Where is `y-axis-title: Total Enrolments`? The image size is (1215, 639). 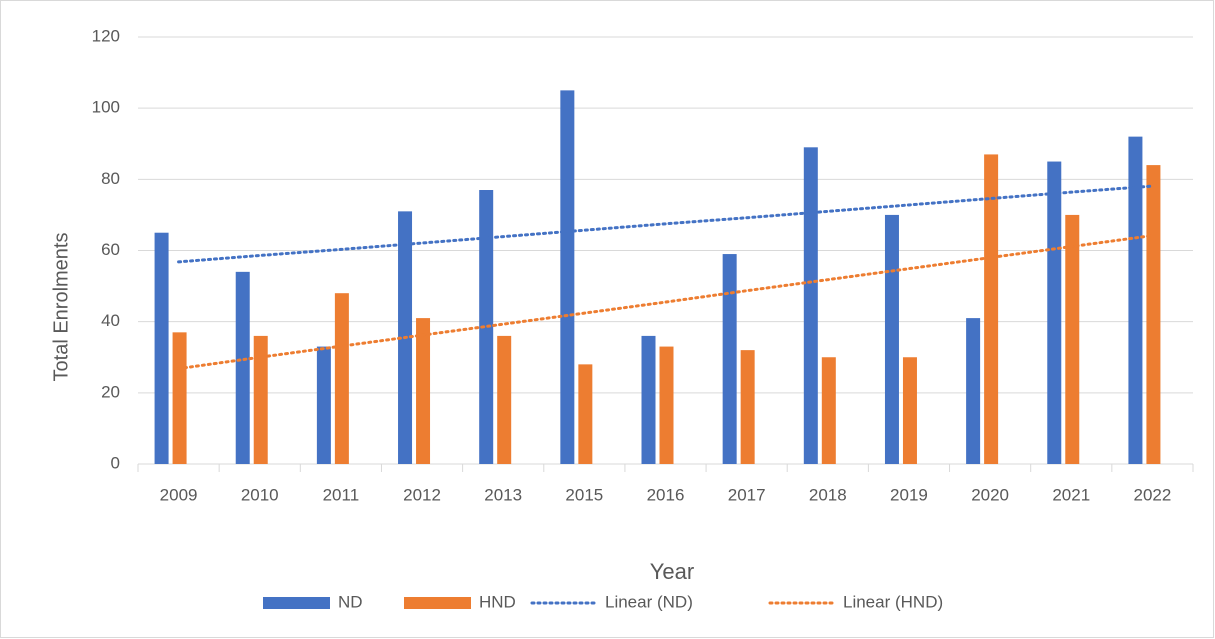
y-axis-title: Total Enrolments is located at coordinates (61, 307).